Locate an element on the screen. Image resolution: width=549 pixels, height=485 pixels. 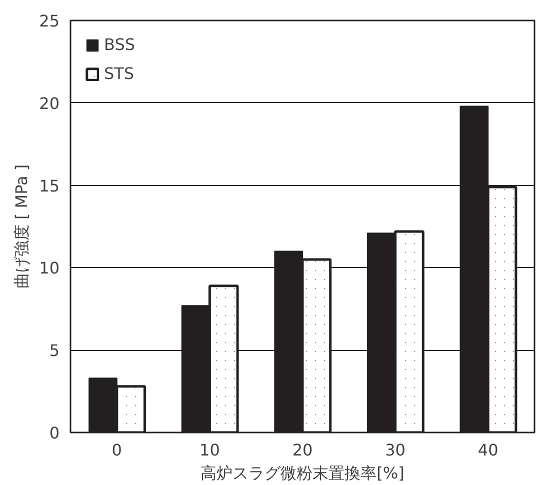
x-tick-label: 10 is located at coordinates (210, 450).